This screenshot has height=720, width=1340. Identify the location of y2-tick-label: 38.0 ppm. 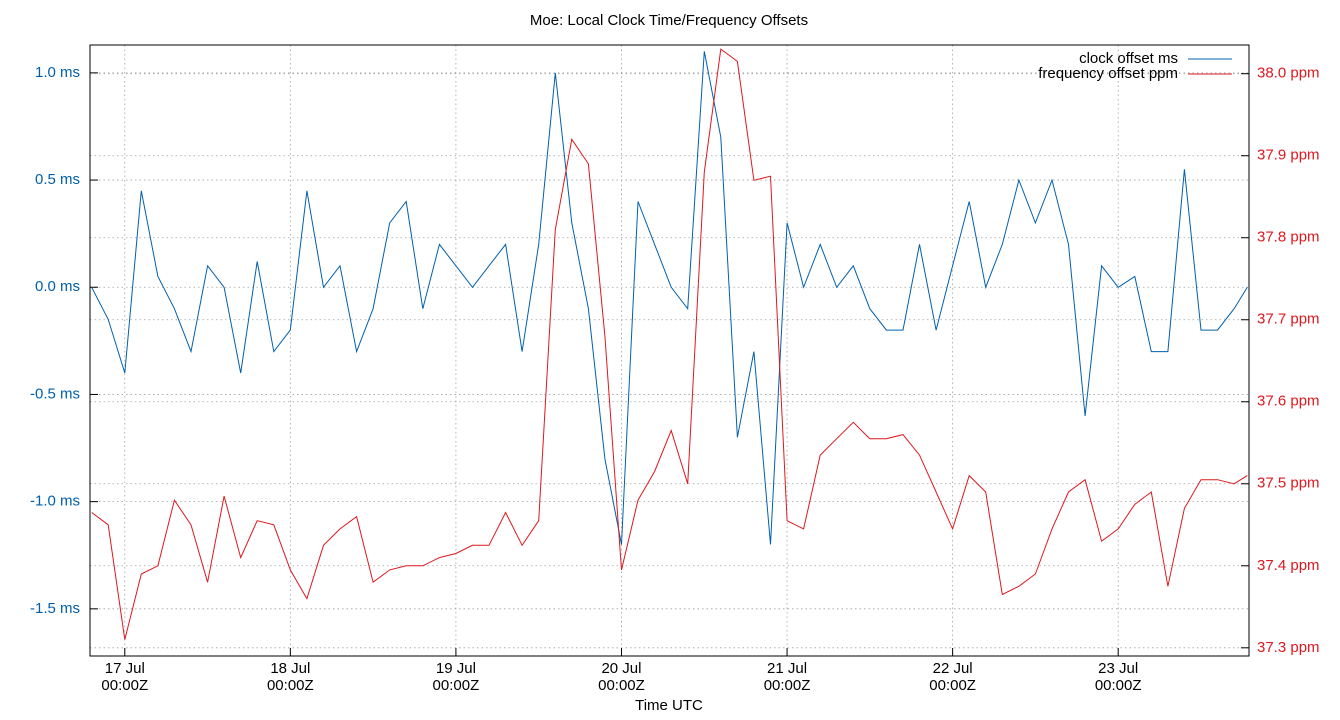
(1288, 73).